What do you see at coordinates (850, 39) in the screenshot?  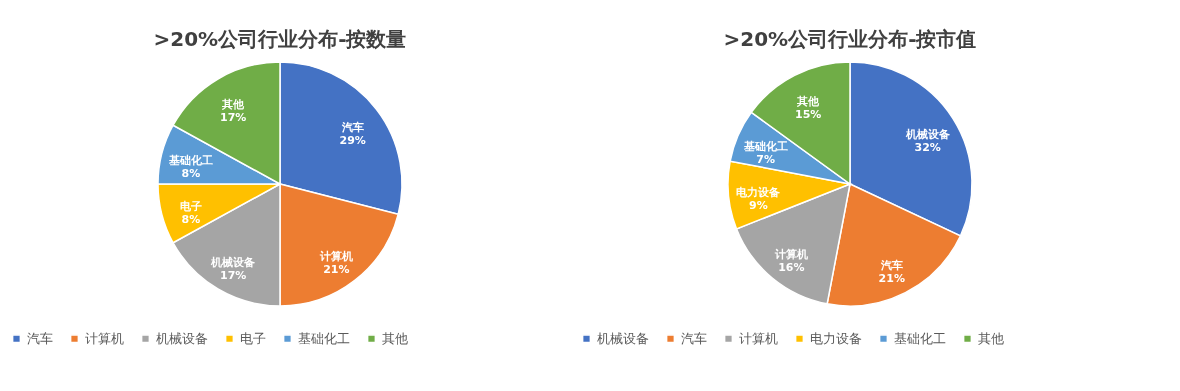 I see `chart-title: >20%公司行业分布-按市值` at bounding box center [850, 39].